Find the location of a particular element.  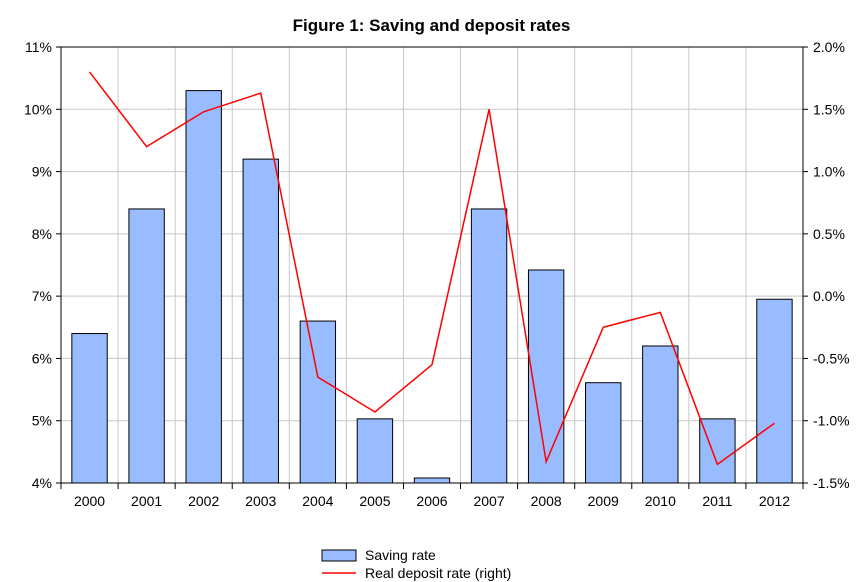

right-tick-label: 0.5% is located at coordinates (829, 234).